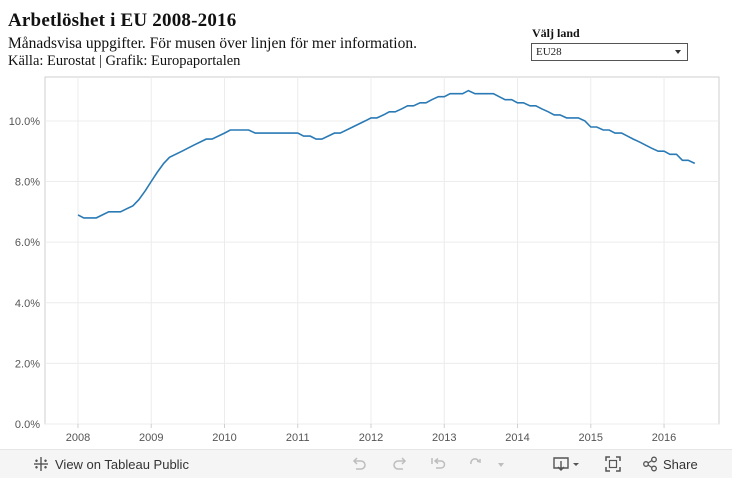  I want to click on redo-icon, so click(400, 464).